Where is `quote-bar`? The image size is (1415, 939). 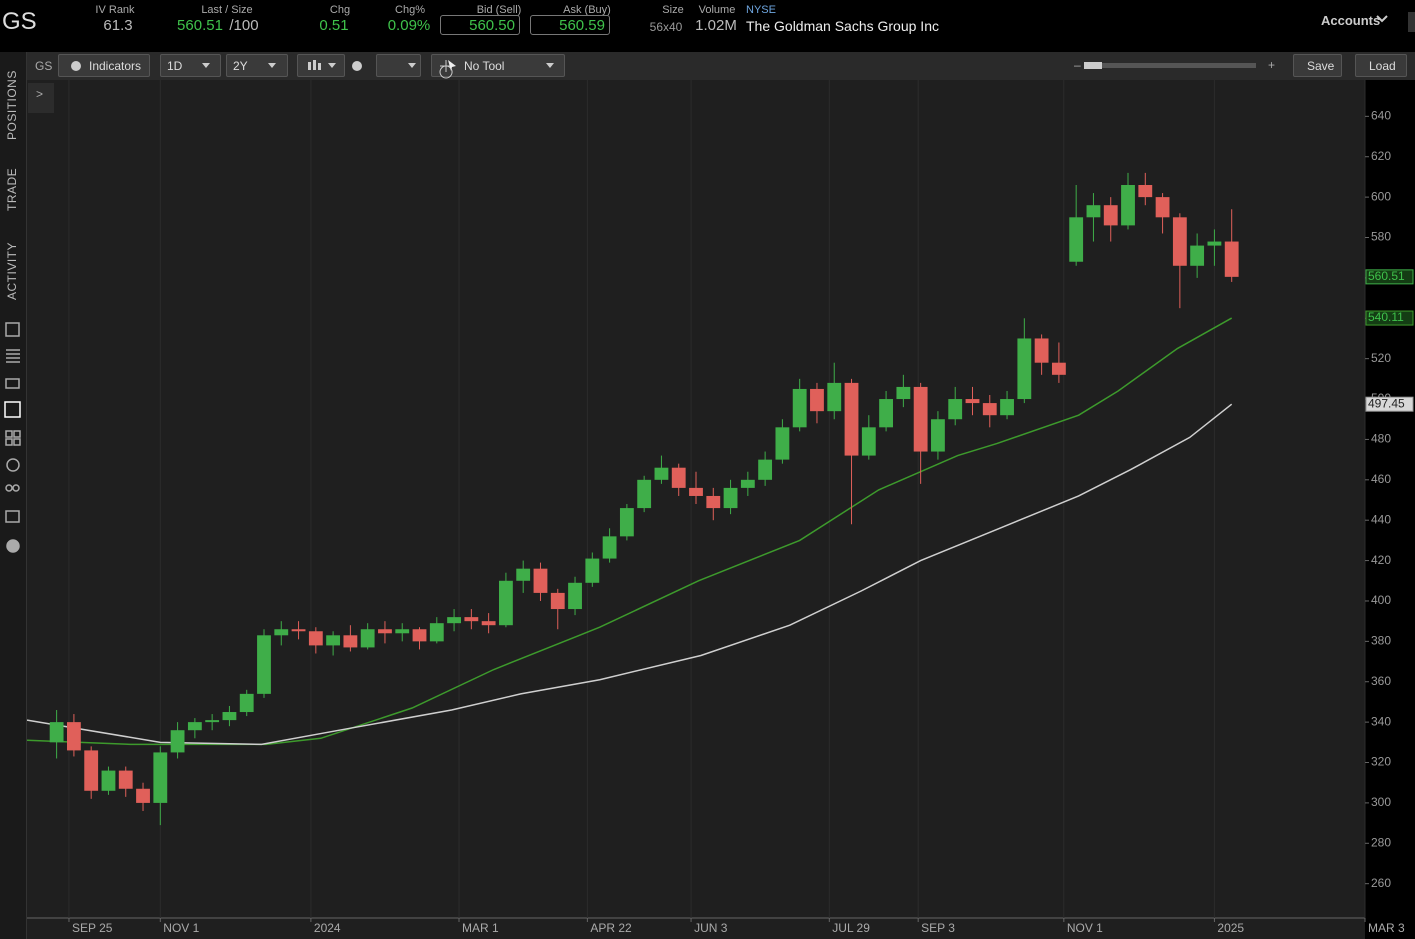
quote-bar is located at coordinates (707, 25).